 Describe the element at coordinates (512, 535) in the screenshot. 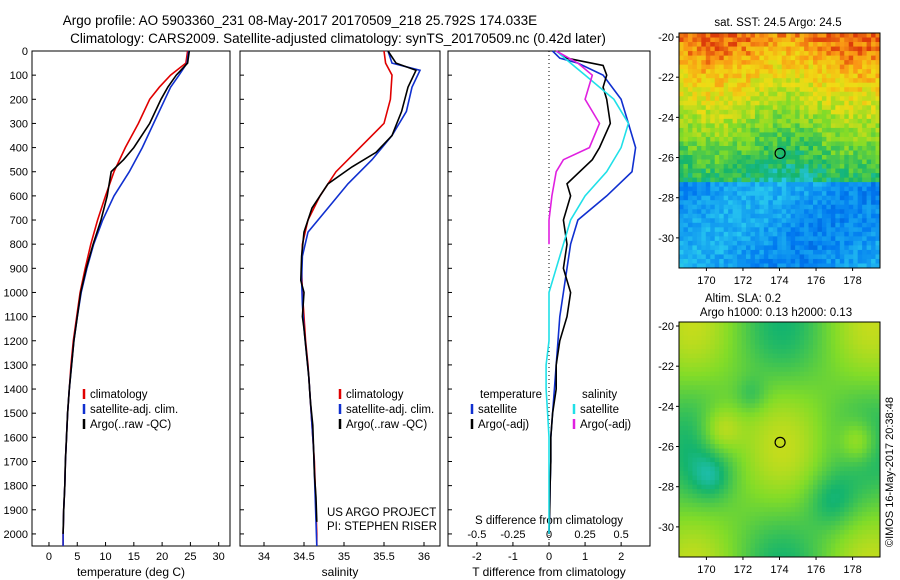

I see `top-tick-label: -0.25` at that location.